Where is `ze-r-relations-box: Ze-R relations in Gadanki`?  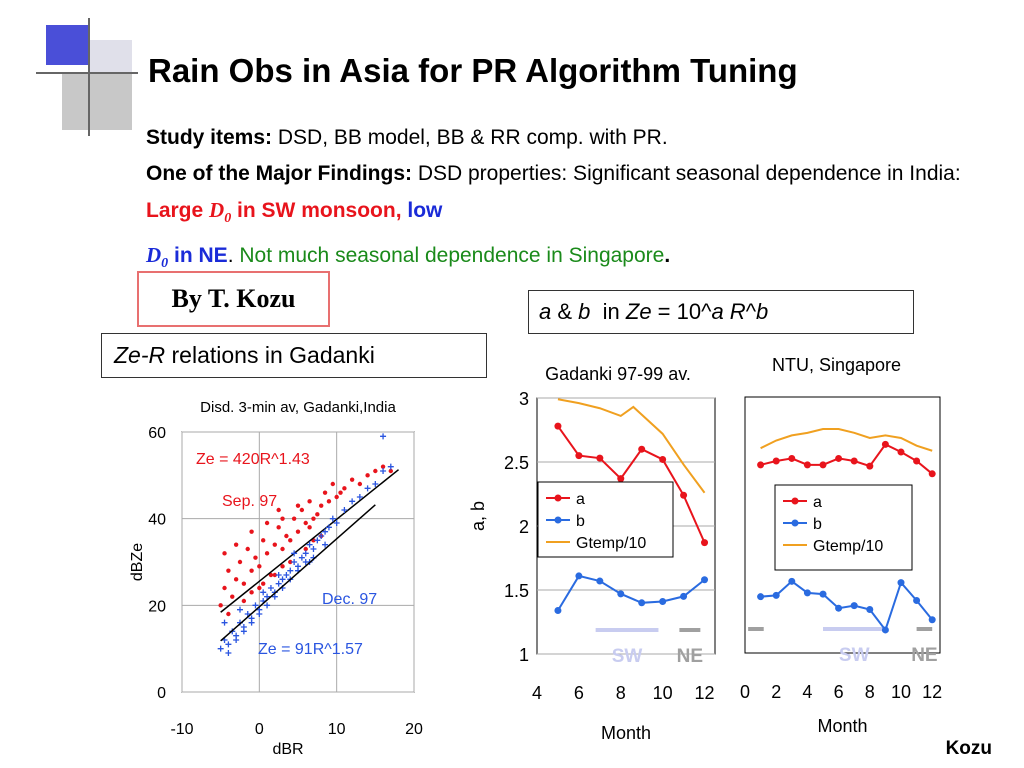 ze-r-relations-box: Ze-R relations in Gadanki is located at coordinates (294, 355).